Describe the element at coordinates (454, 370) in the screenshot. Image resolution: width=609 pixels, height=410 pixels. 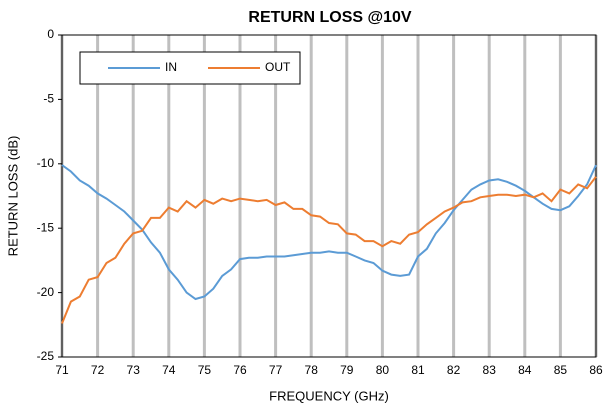
I see `x-tick-label: 82` at that location.